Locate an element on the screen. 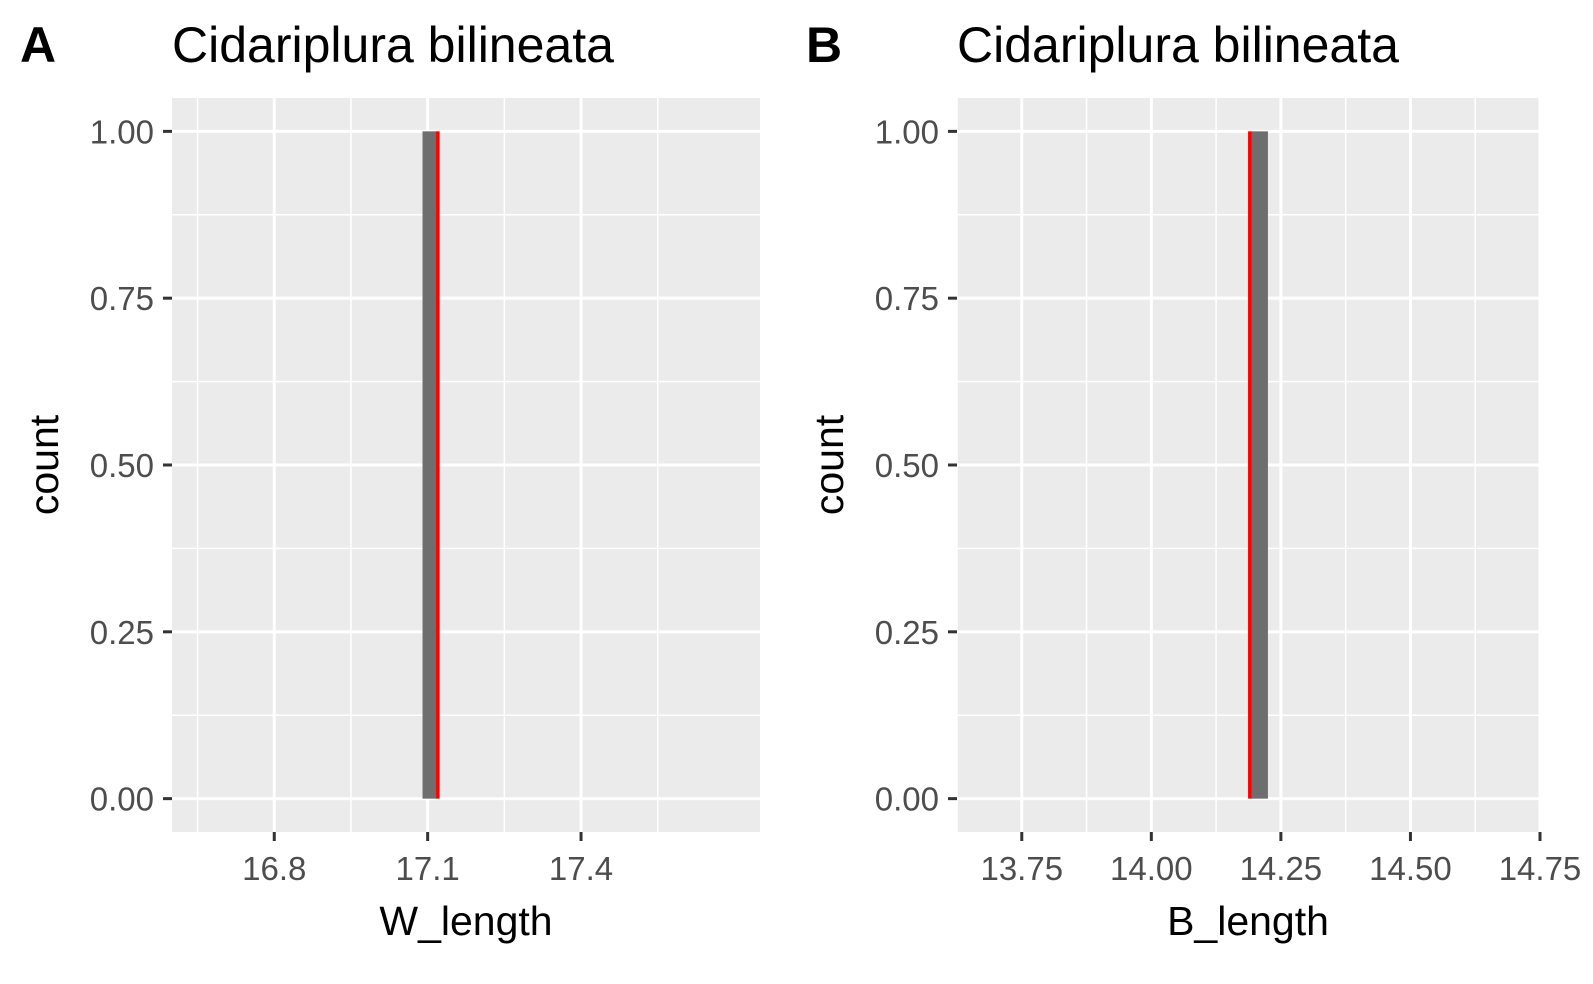 Image resolution: width=1593 pixels, height=984 pixels. x-tick-label: 17.1 is located at coordinates (428, 868).